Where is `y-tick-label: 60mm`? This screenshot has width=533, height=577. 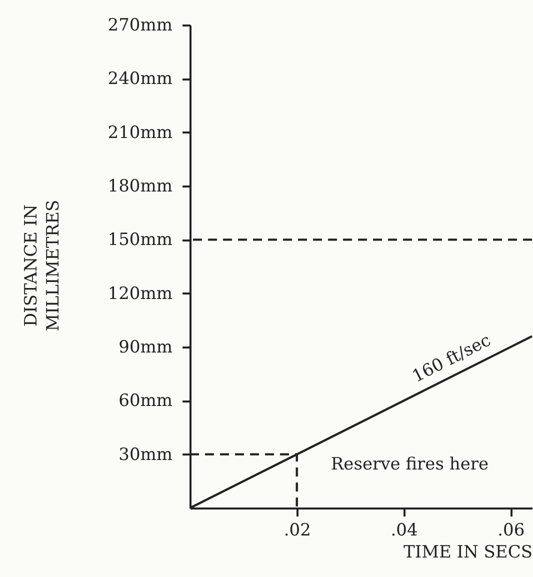 y-tick-label: 60mm is located at coordinates (145, 401).